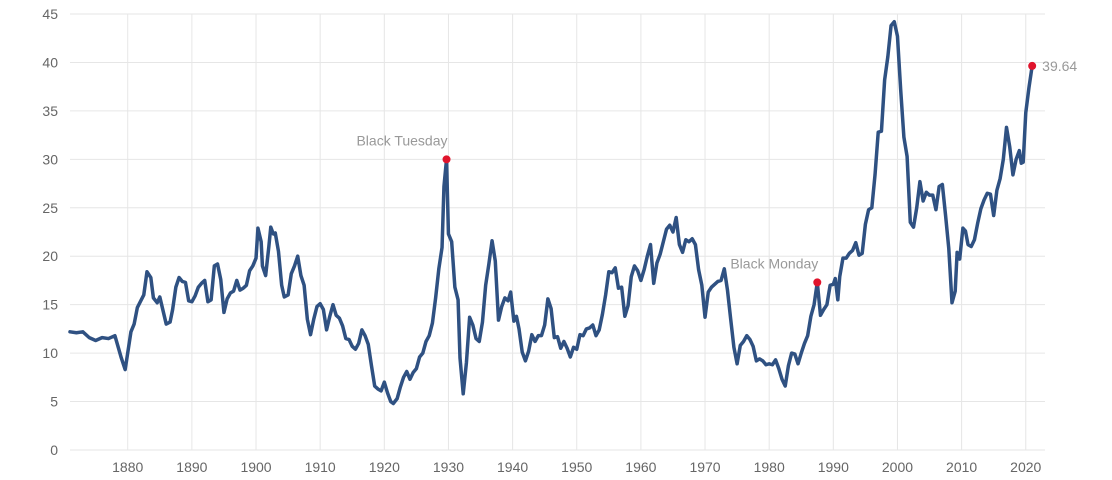  I want to click on y-tick-label: 10, so click(50, 353).